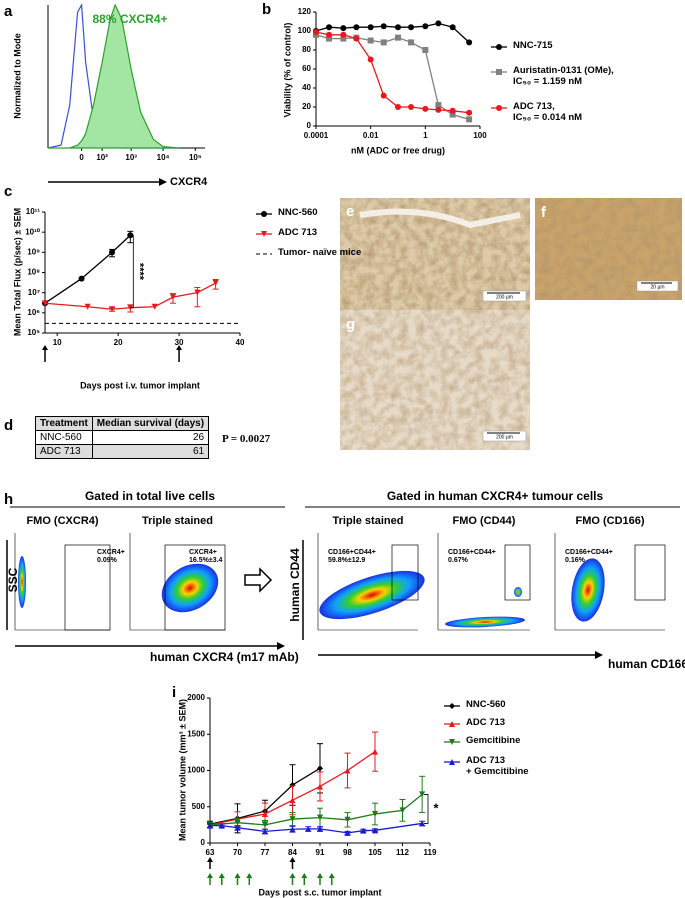  I want to click on x-axis-label: Days post i.v. tumor implant, so click(140, 385).